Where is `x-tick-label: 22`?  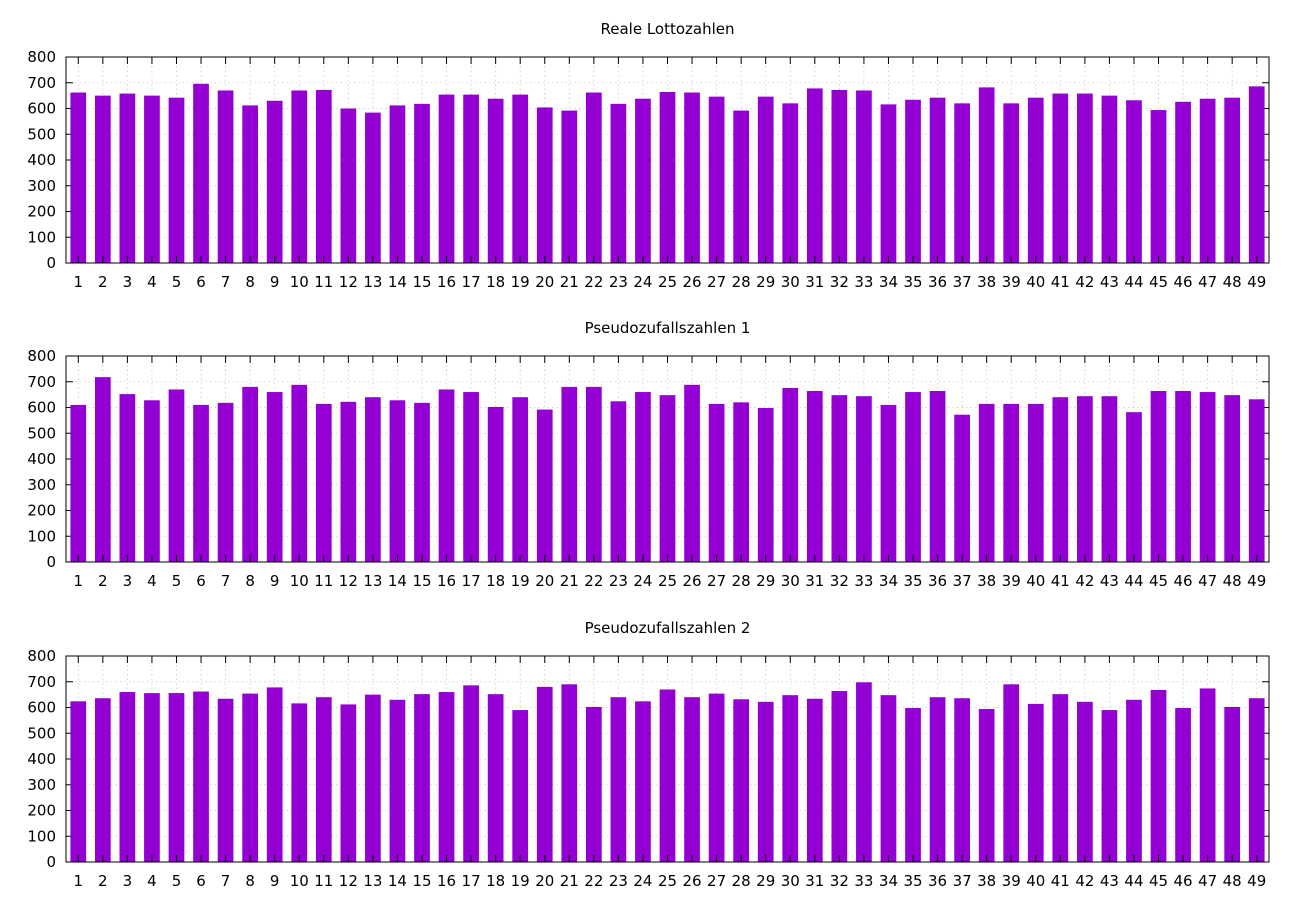 x-tick-label: 22 is located at coordinates (593, 282).